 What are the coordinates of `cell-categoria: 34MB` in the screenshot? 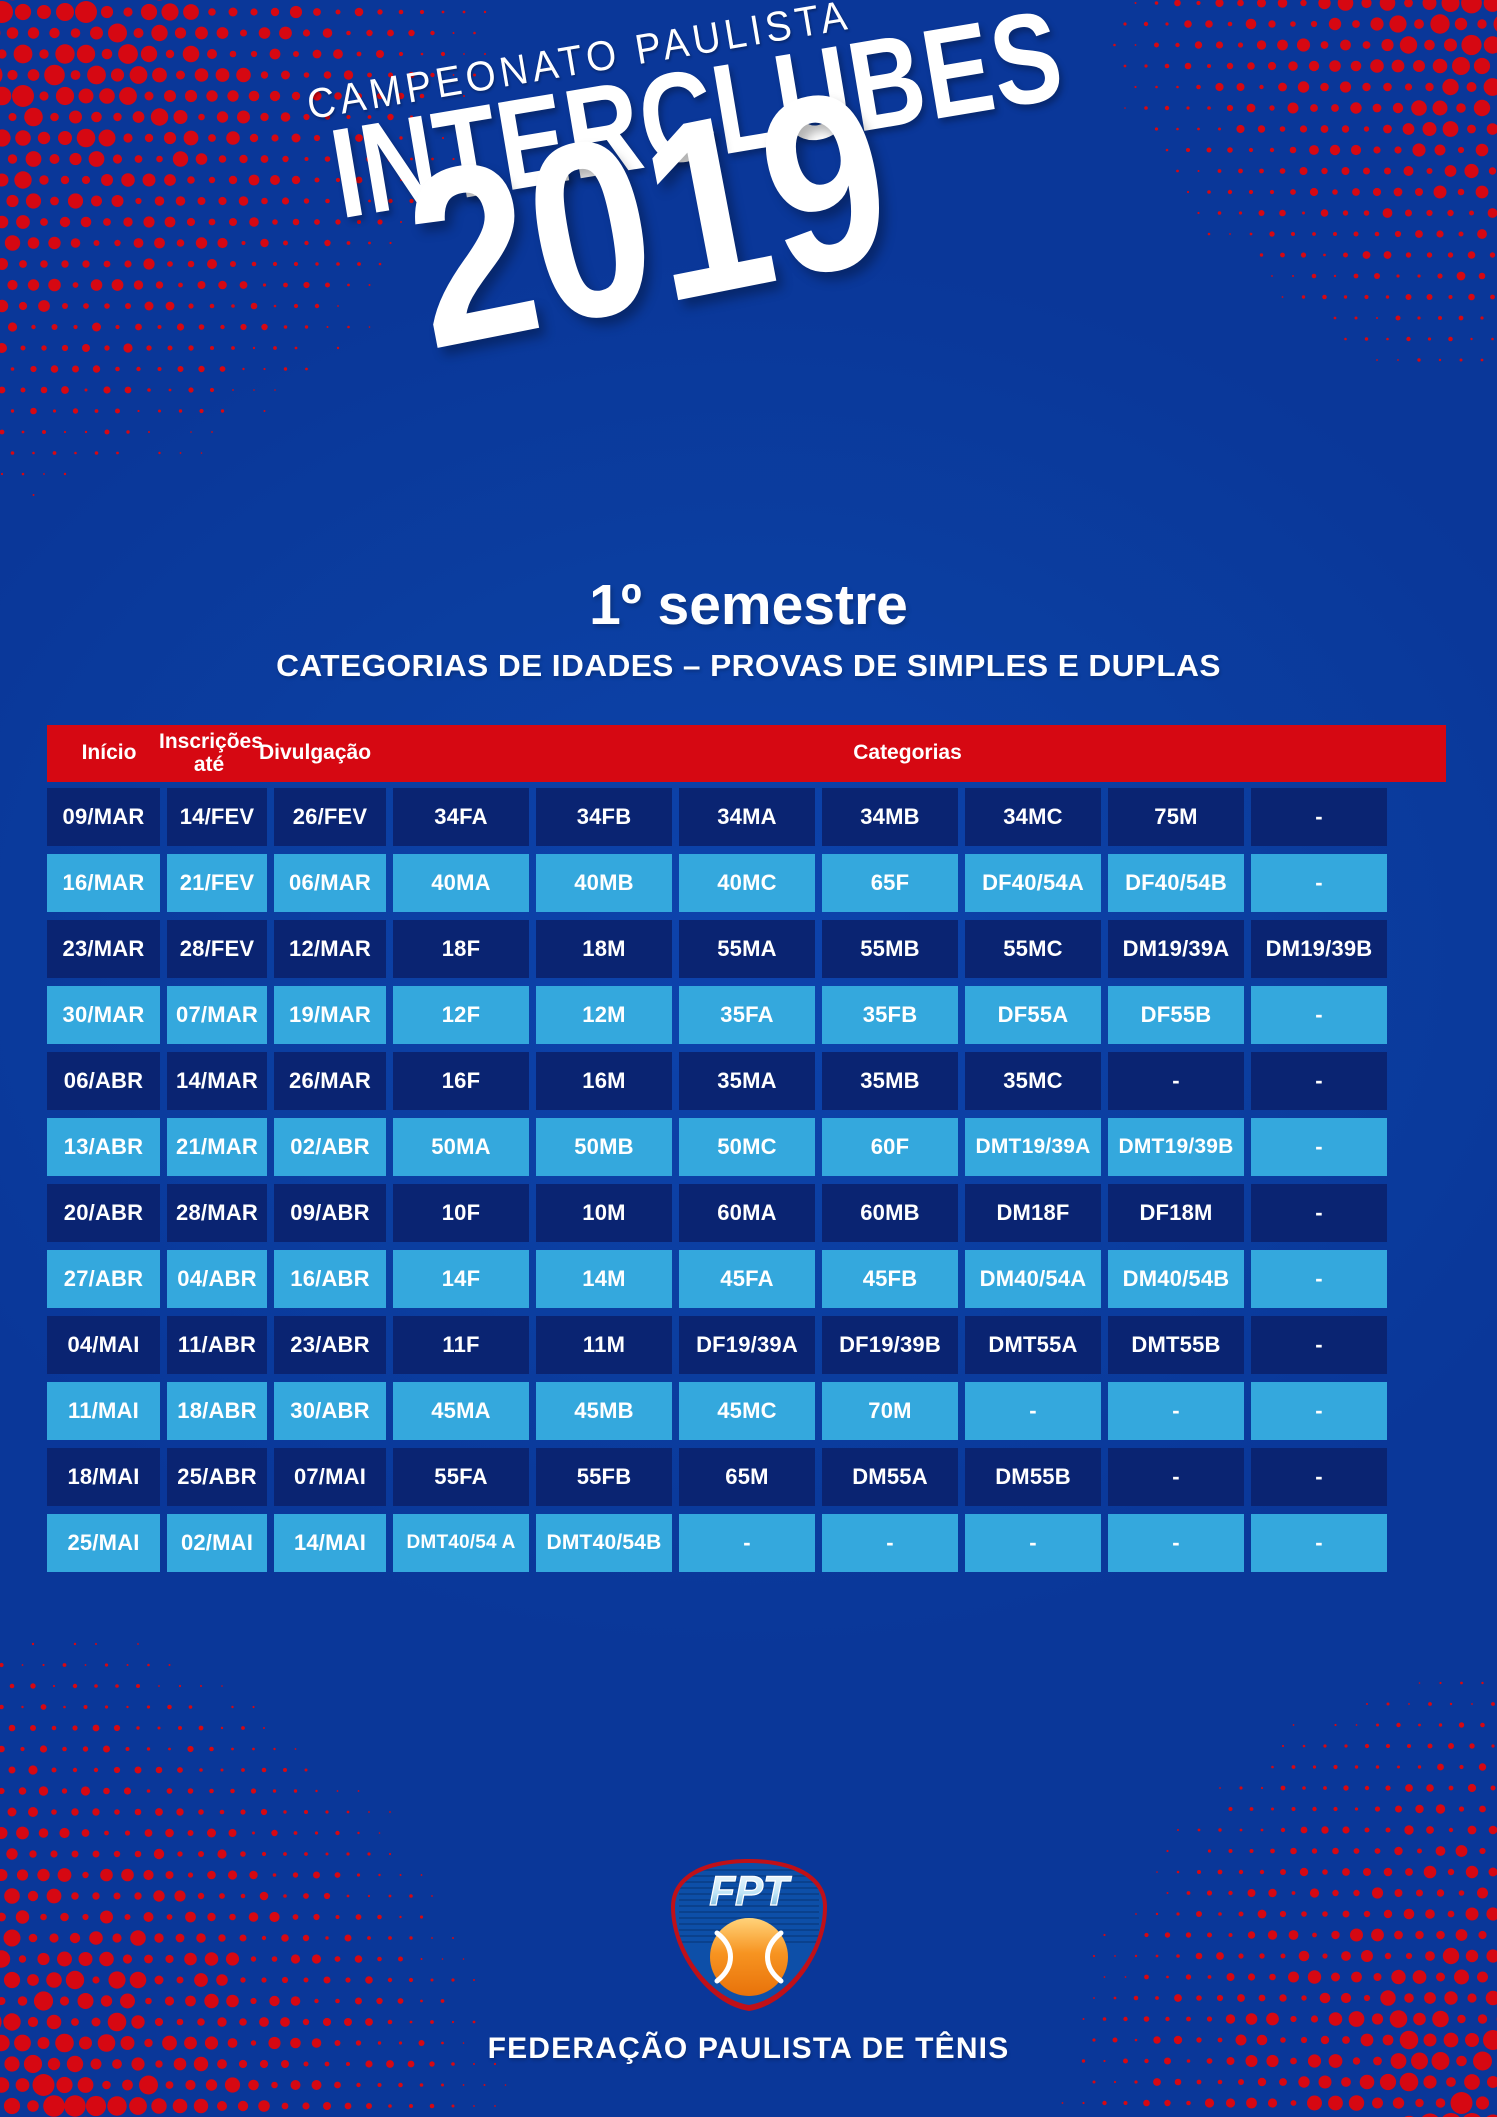 It's located at (890, 817).